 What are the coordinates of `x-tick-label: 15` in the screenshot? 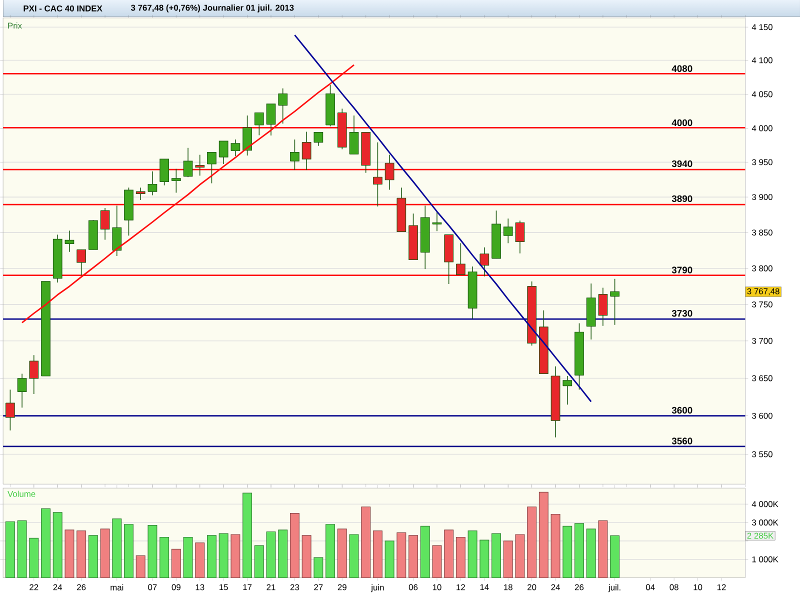 It's located at (224, 587).